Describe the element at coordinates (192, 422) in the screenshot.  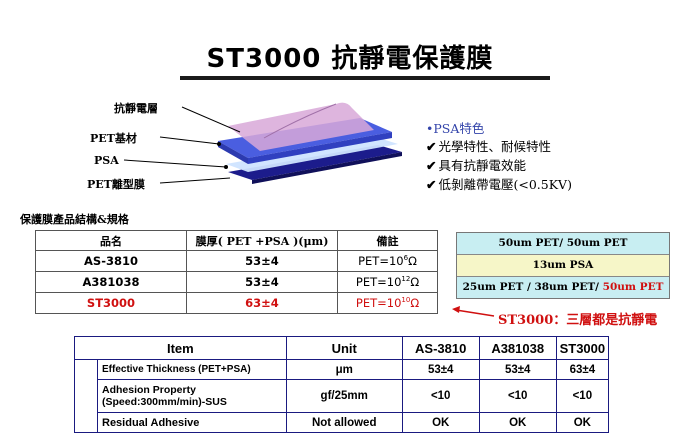
I see `cell-item: Residual Adhesive` at that location.